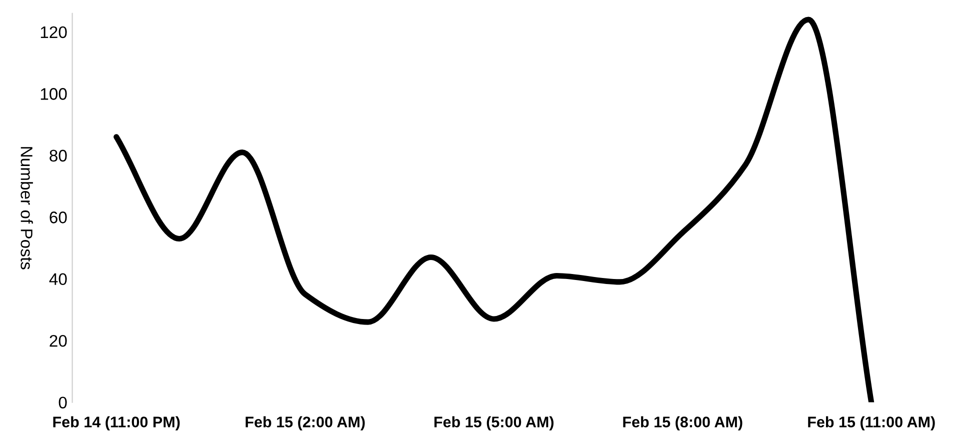 The image size is (964, 447). What do you see at coordinates (53, 32) in the screenshot?
I see `y-tick-label: 120` at bounding box center [53, 32].